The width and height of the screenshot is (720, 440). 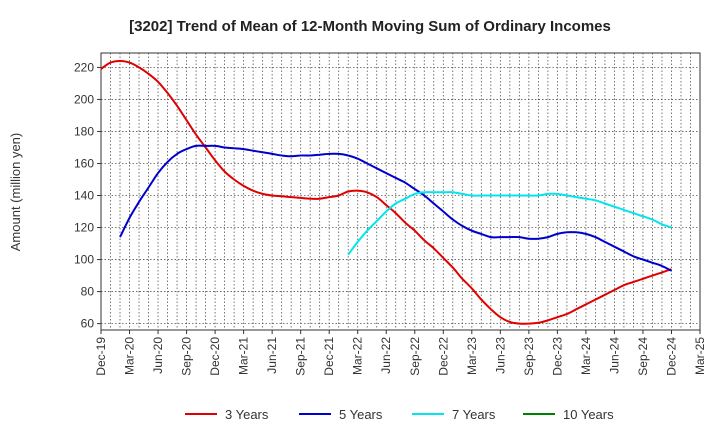 What do you see at coordinates (272, 355) in the screenshot?
I see `x-tick-label: Jun-21` at bounding box center [272, 355].